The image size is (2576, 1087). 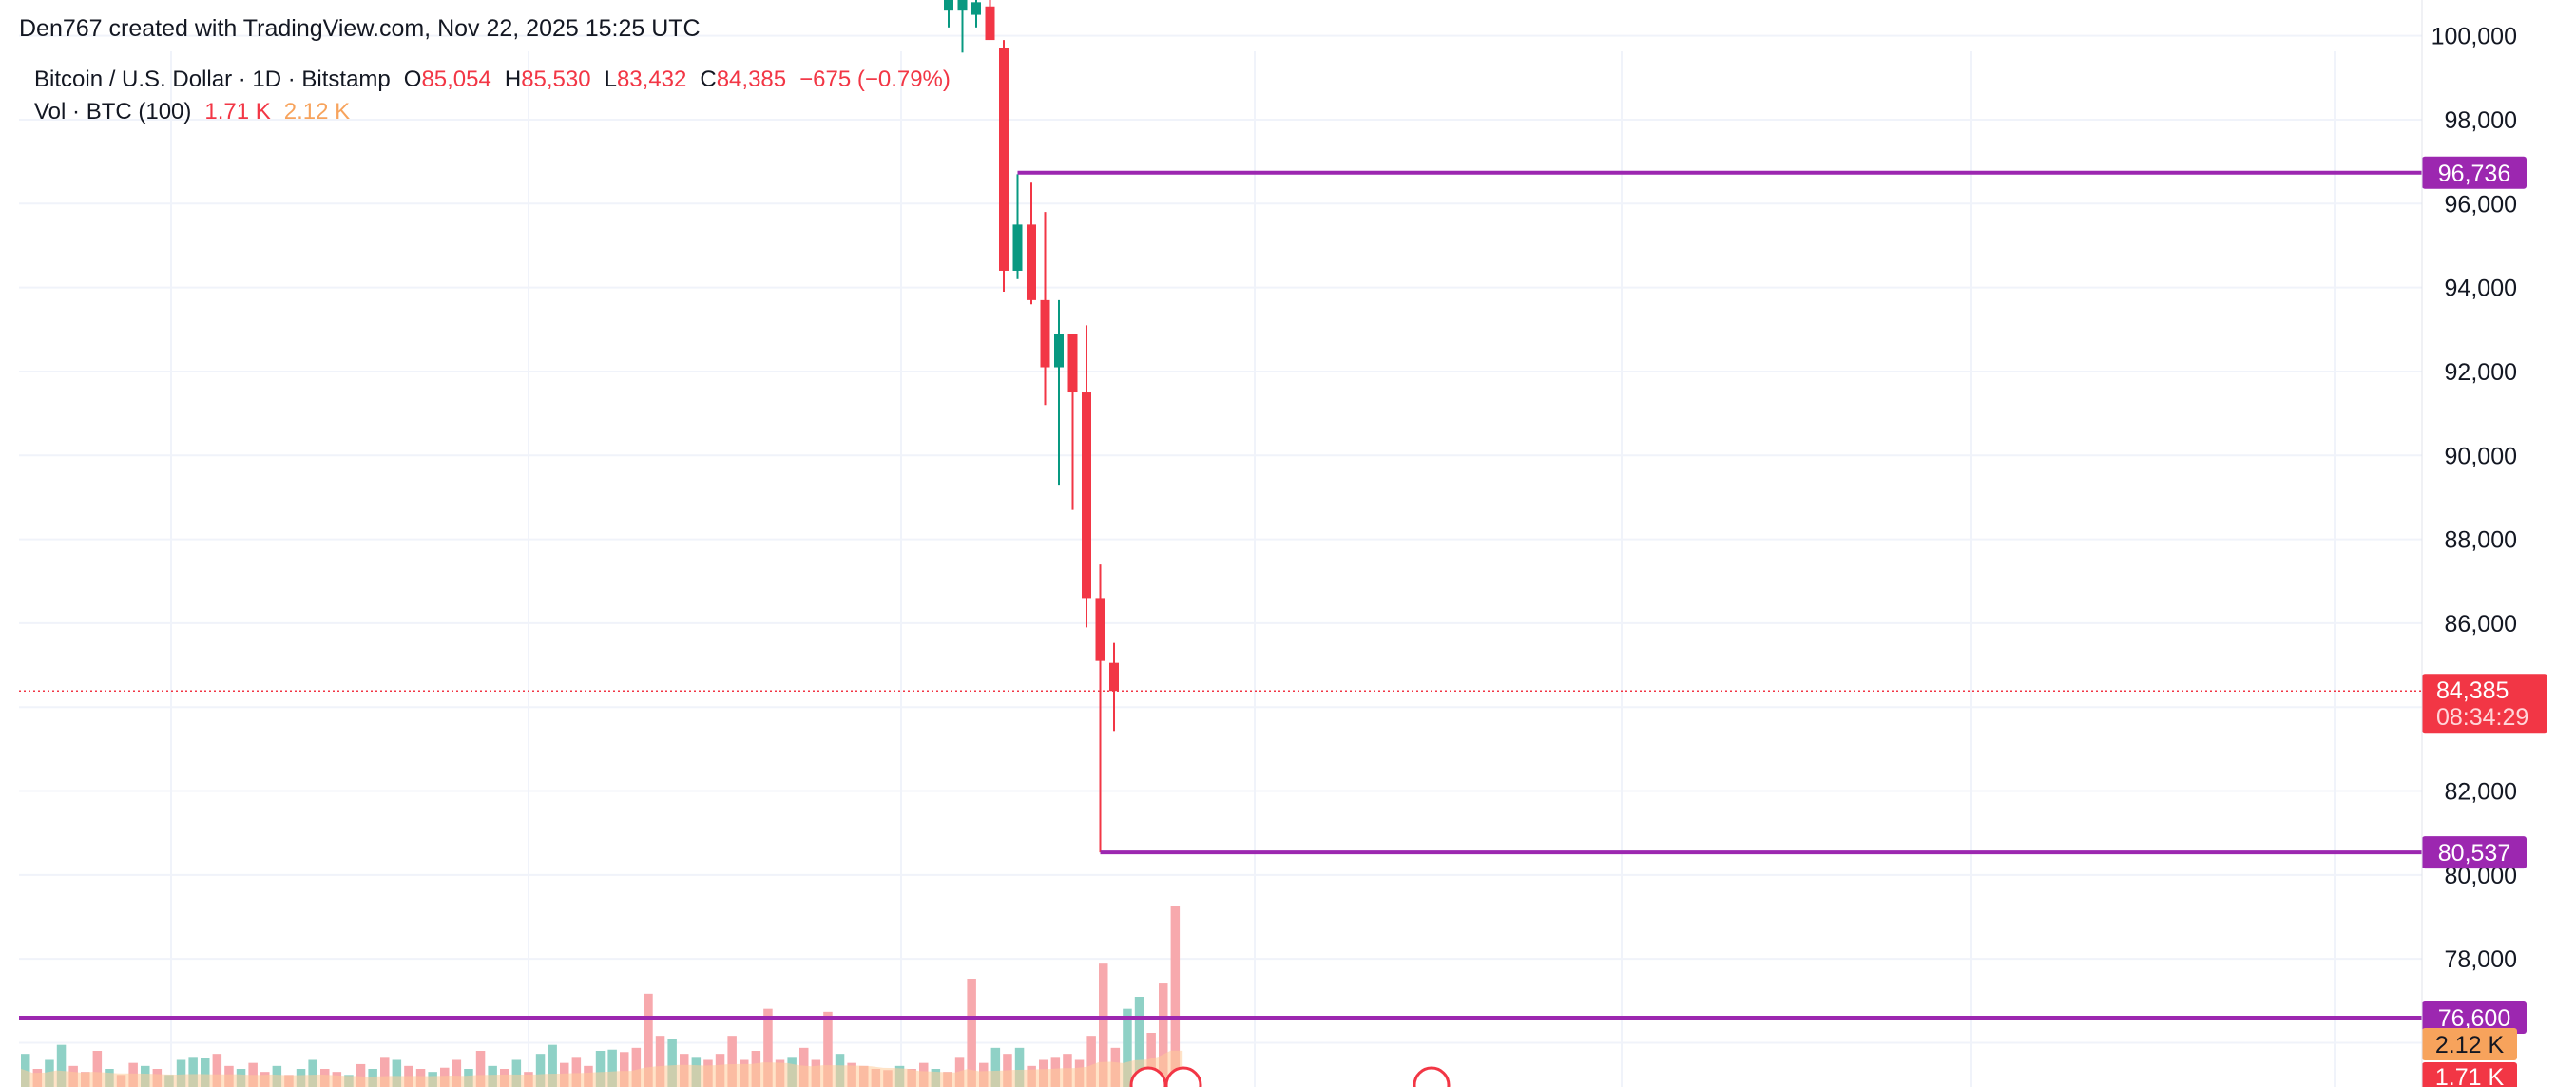 I want to click on open-label: O, so click(x=413, y=79).